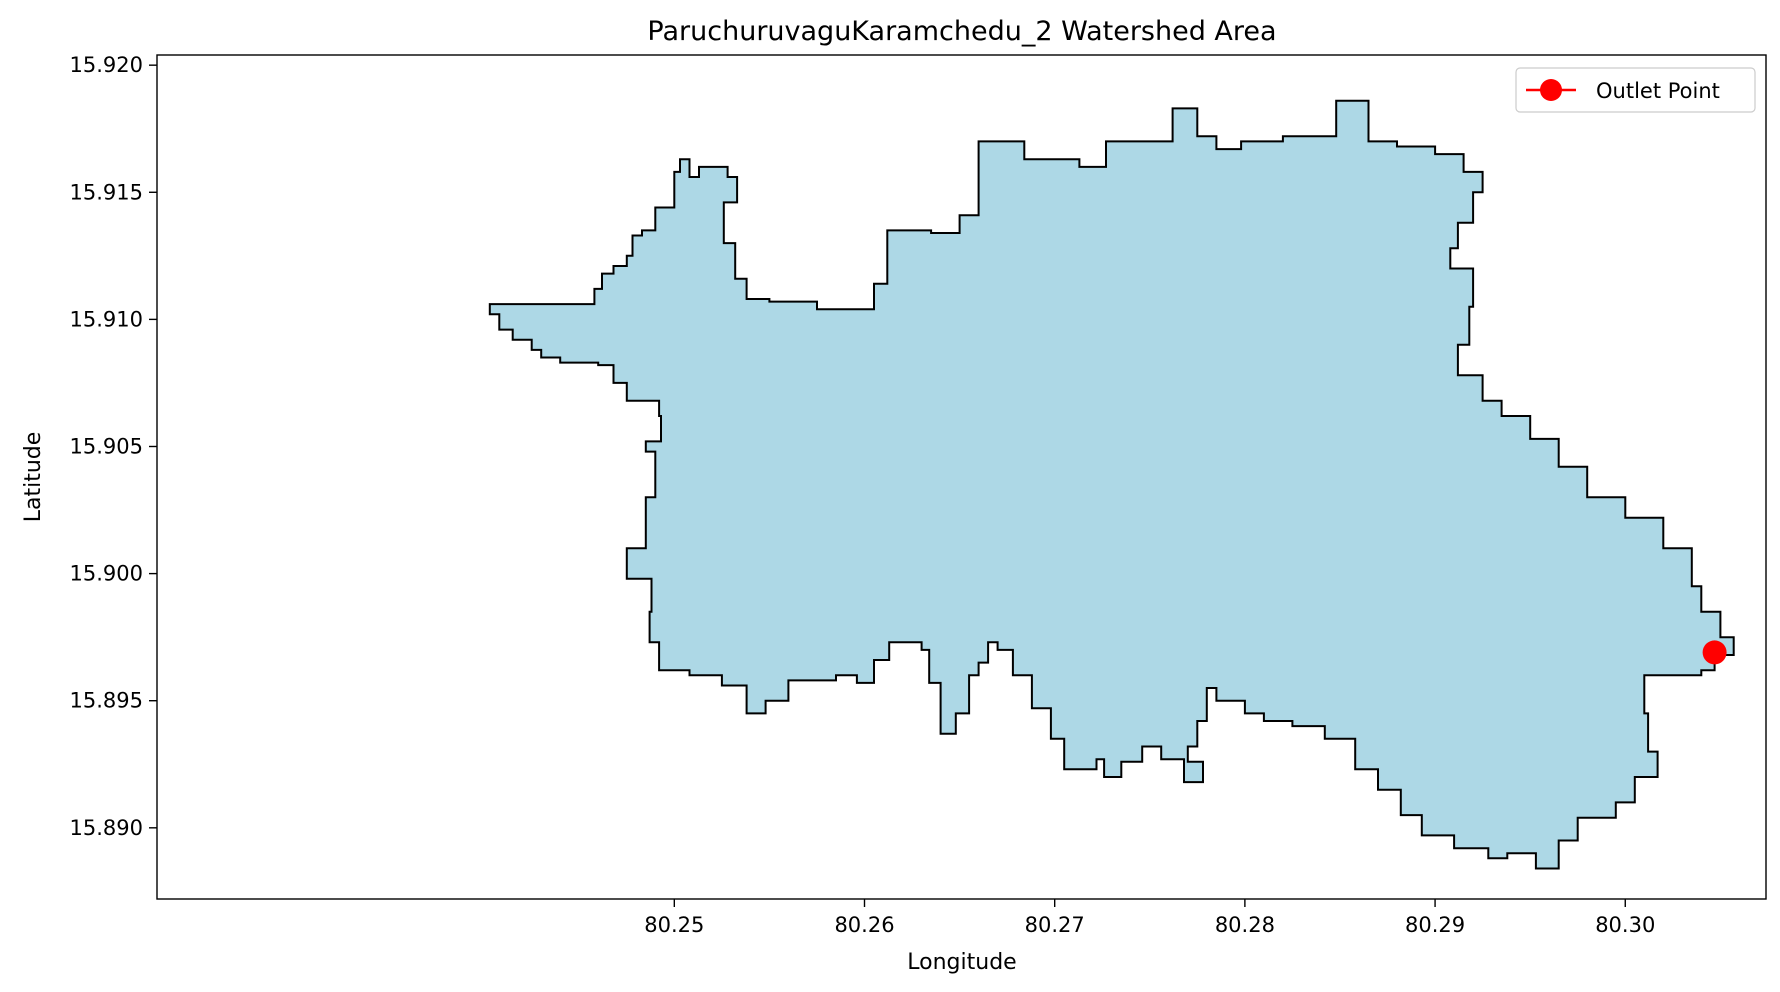 Image resolution: width=1780 pixels, height=992 pixels. What do you see at coordinates (1435, 925) in the screenshot?
I see `x-tick-label: 80.29` at bounding box center [1435, 925].